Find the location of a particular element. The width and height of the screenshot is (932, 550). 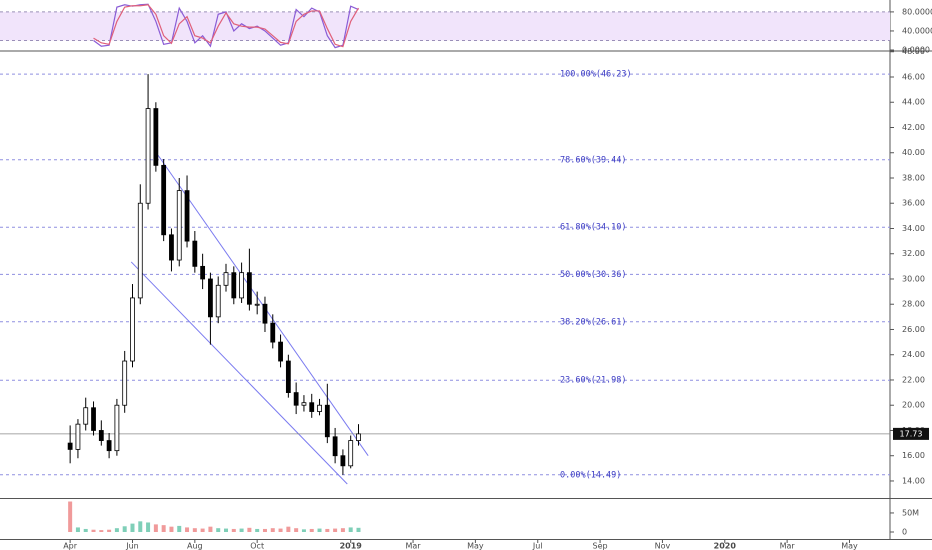

last-price-label: 17.73 is located at coordinates (911, 433).